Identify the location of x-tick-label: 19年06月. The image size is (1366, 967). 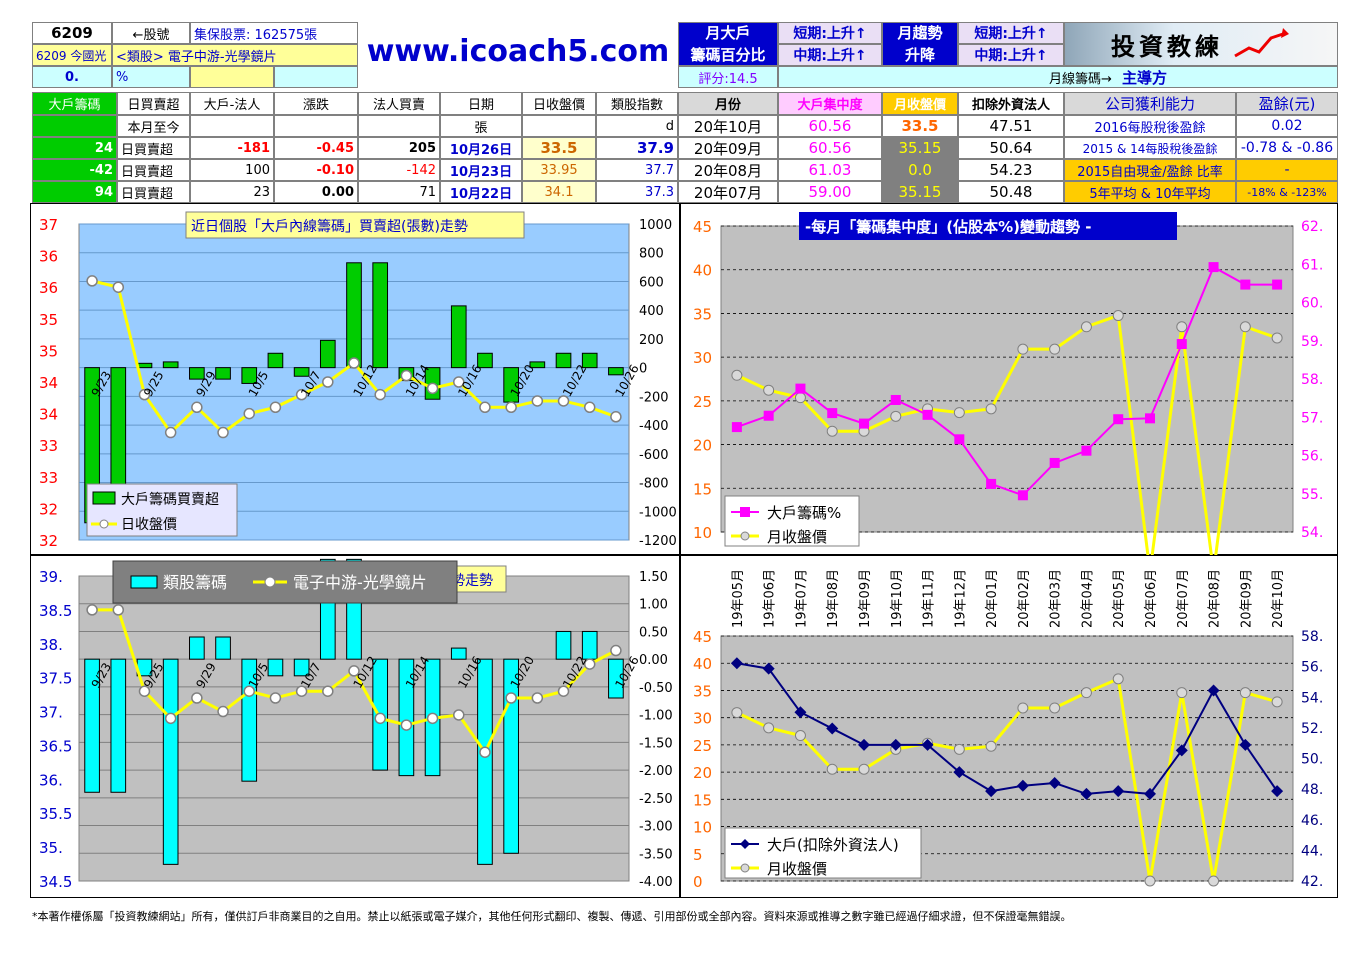
(770, 598).